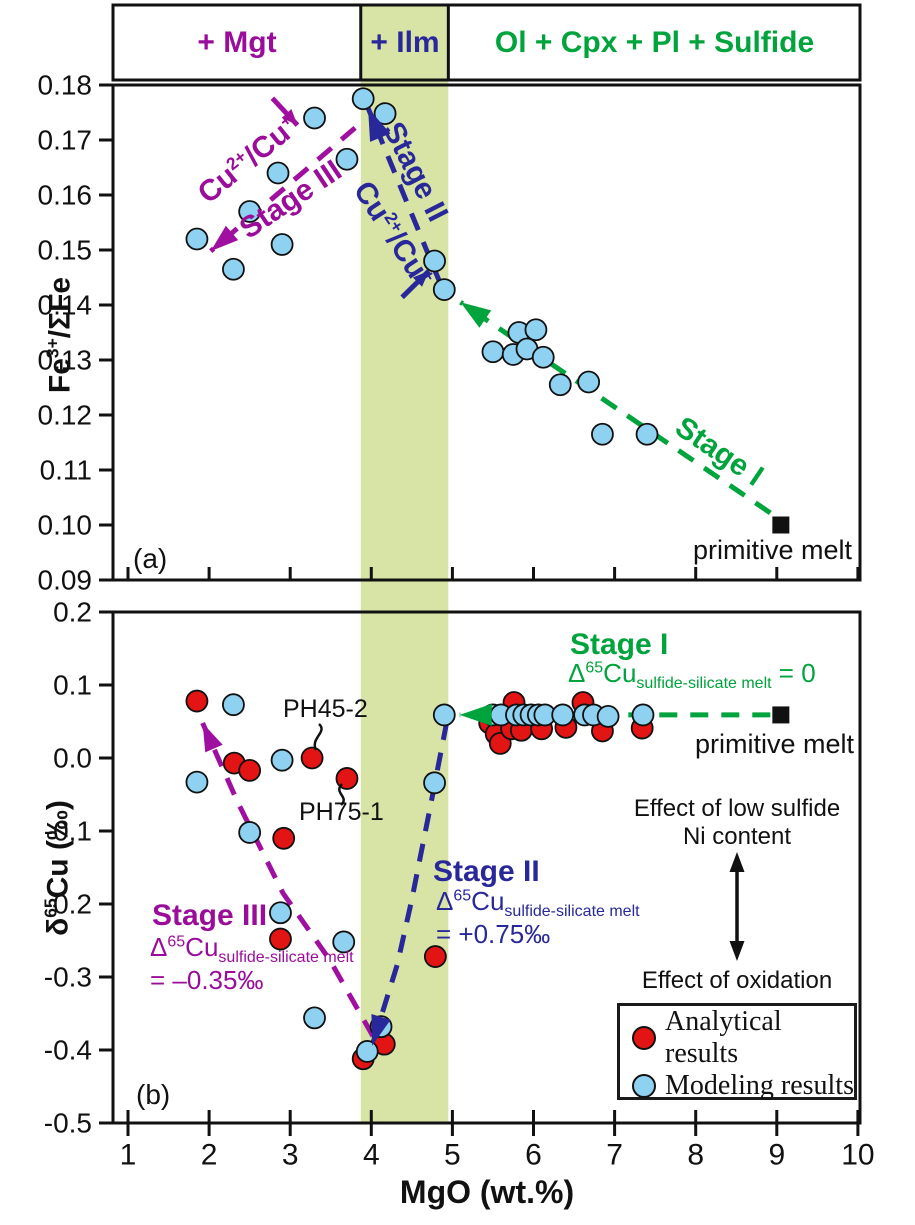 Image resolution: width=915 pixels, height=1225 pixels. What do you see at coordinates (781, 525) in the screenshot?
I see `primitive-melt-marker` at bounding box center [781, 525].